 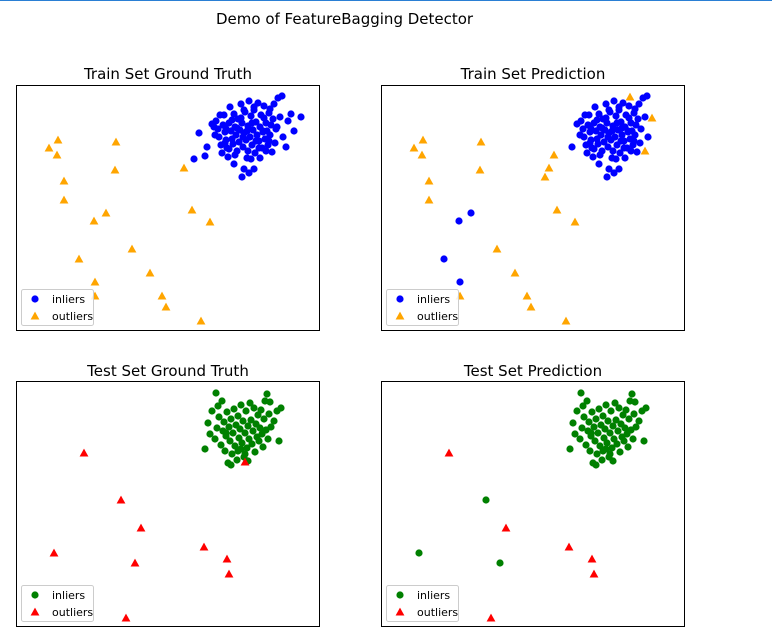 I want to click on legend-marker-inliers, so click(x=400, y=299).